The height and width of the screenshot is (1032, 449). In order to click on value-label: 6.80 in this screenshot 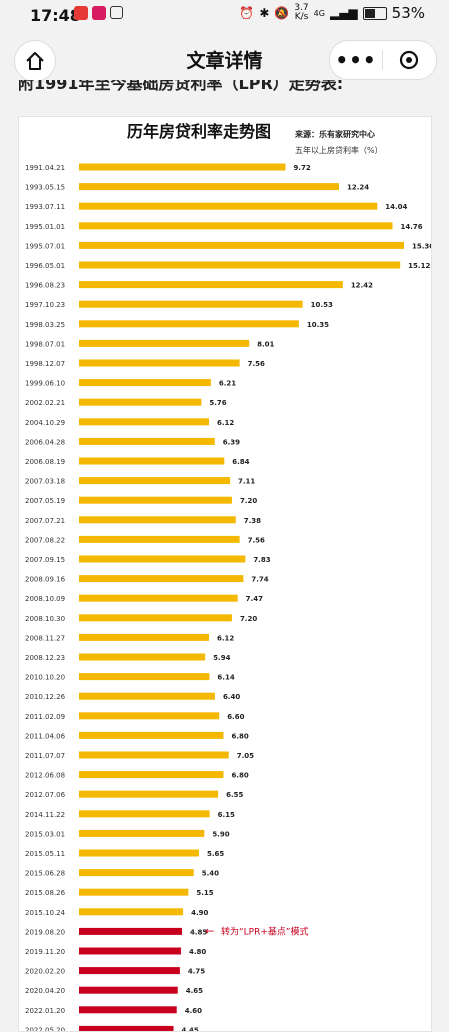, I will do `click(239, 736)`.